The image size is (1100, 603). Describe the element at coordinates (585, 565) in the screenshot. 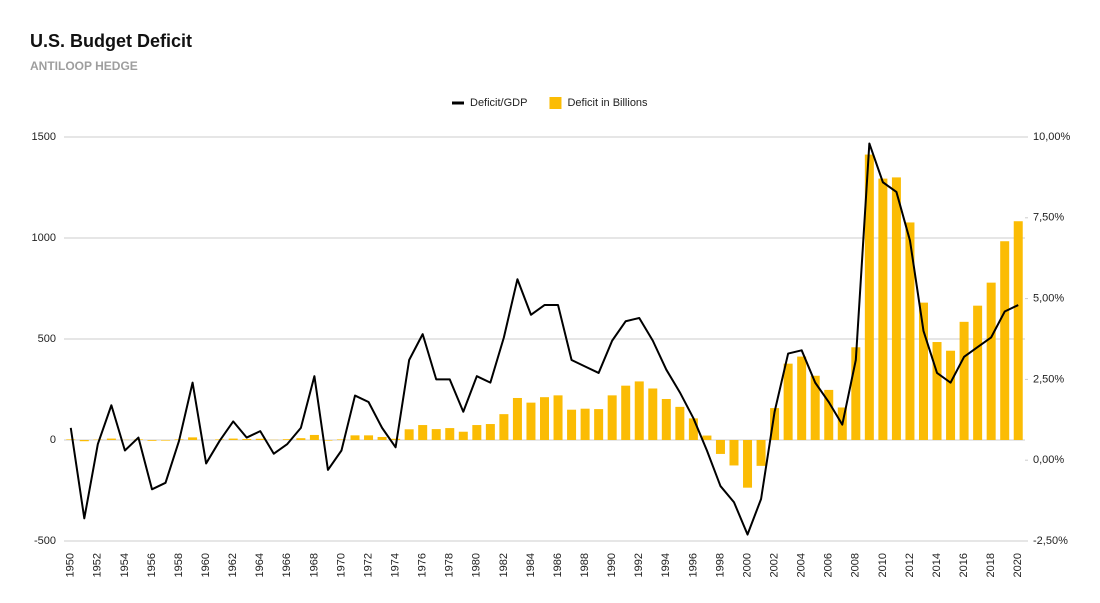

I see `x-tick-label: 1988` at that location.